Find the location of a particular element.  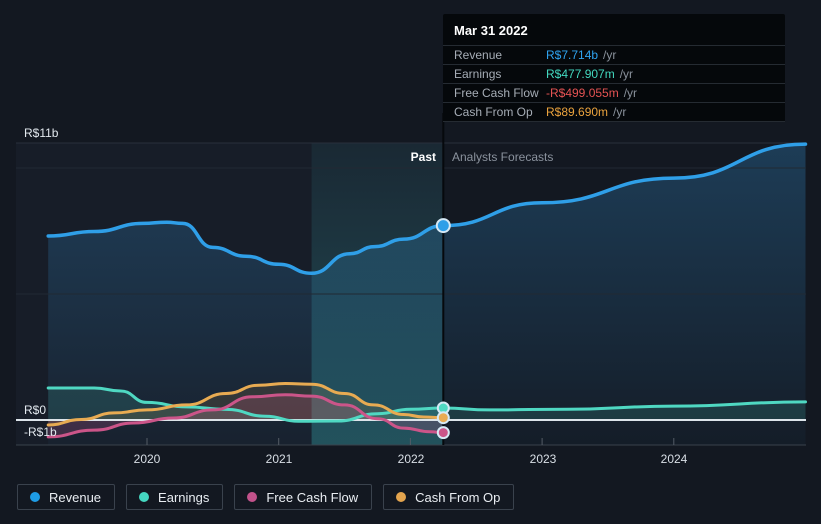

tooltip-label: Earnings is located at coordinates (478, 74).